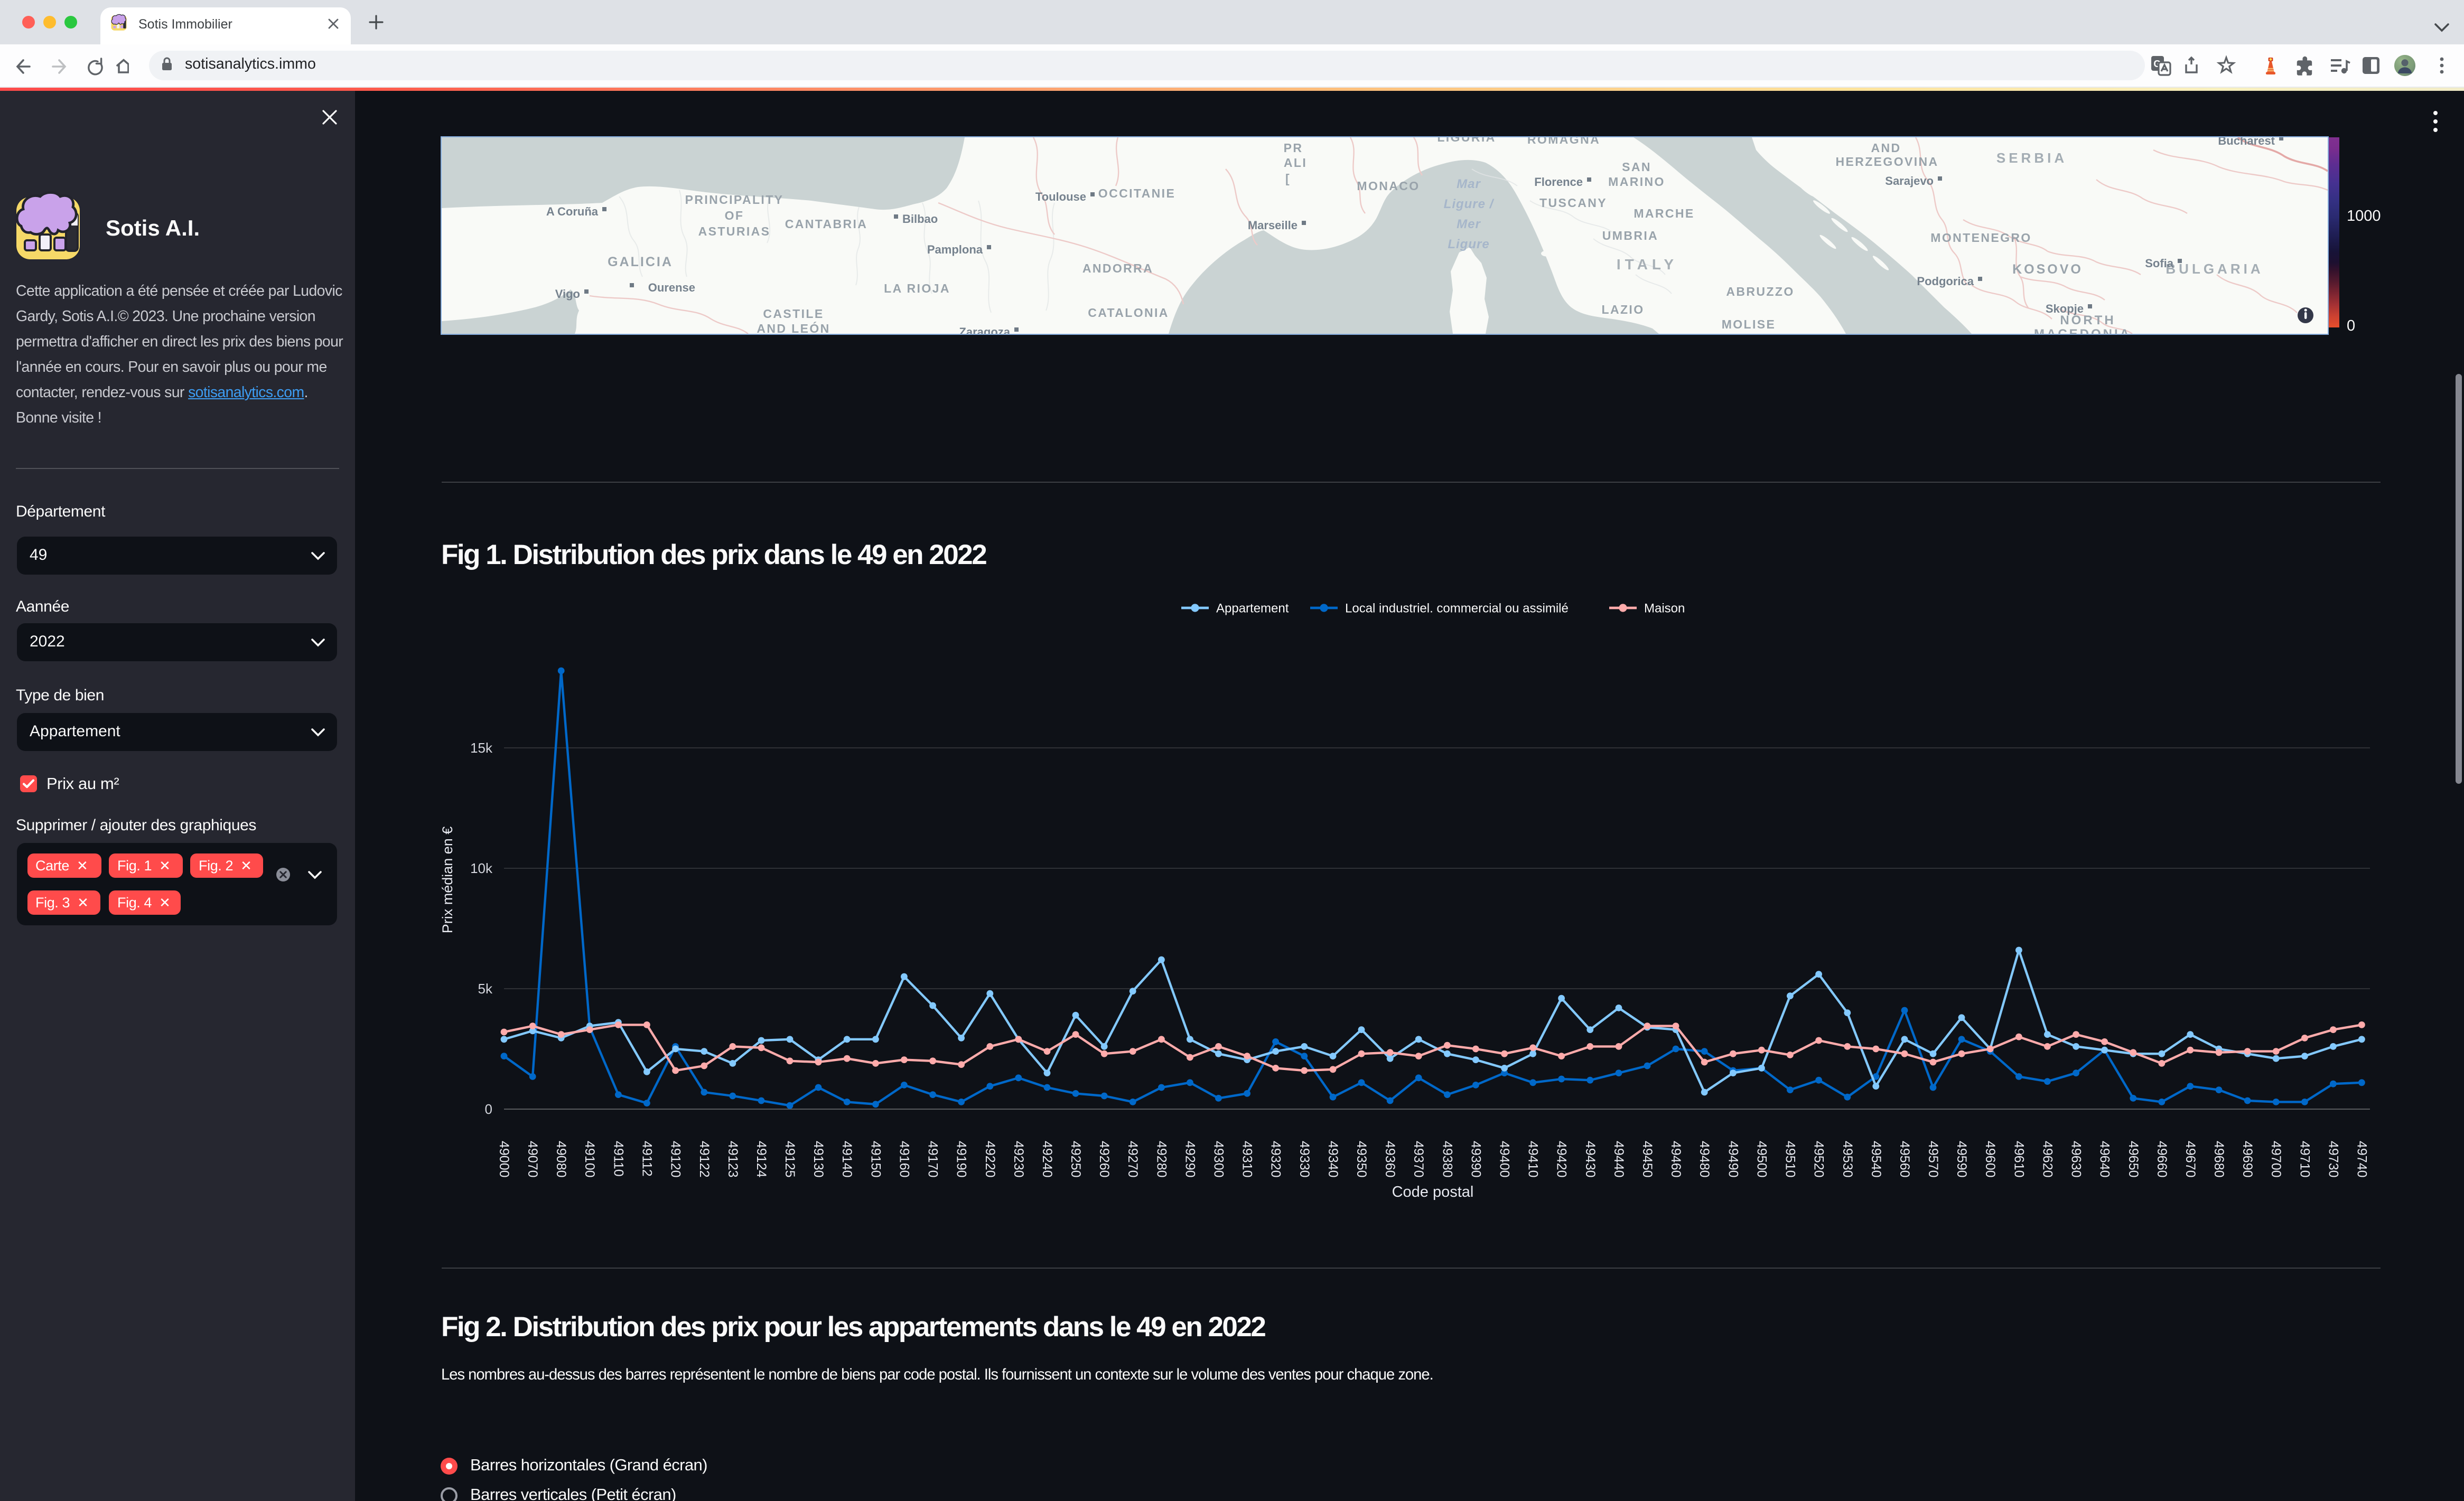 This screenshot has height=1501, width=2464. What do you see at coordinates (1468, 183) in the screenshot?
I see `svg-text: Mar` at bounding box center [1468, 183].